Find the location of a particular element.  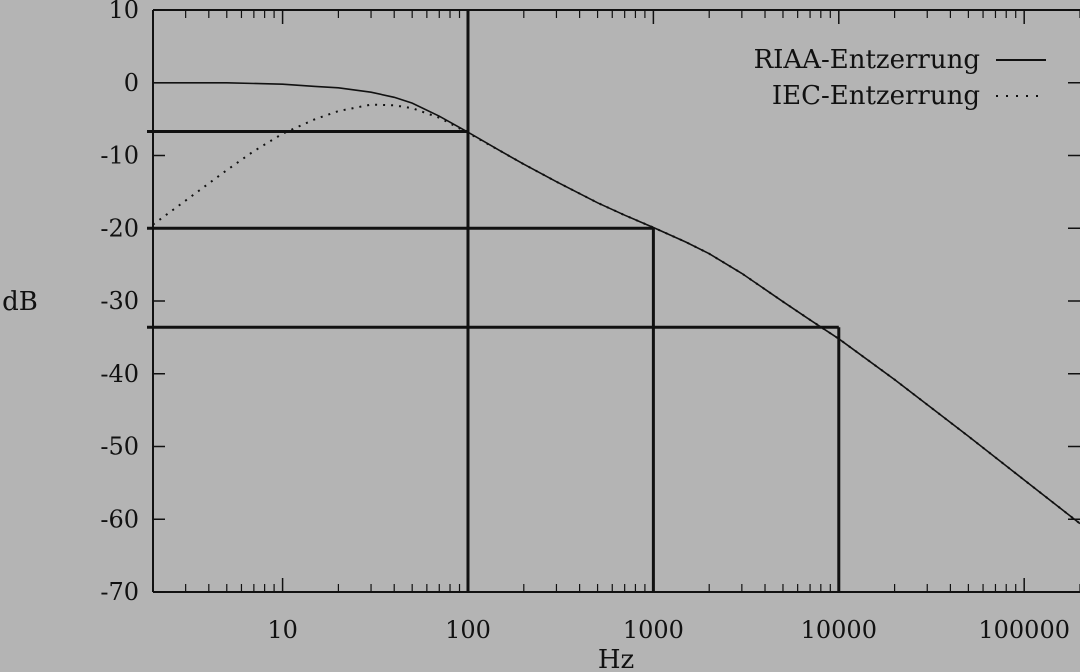

legend-label-riaa: RIAA-Entzerrung is located at coordinates (867, 60).